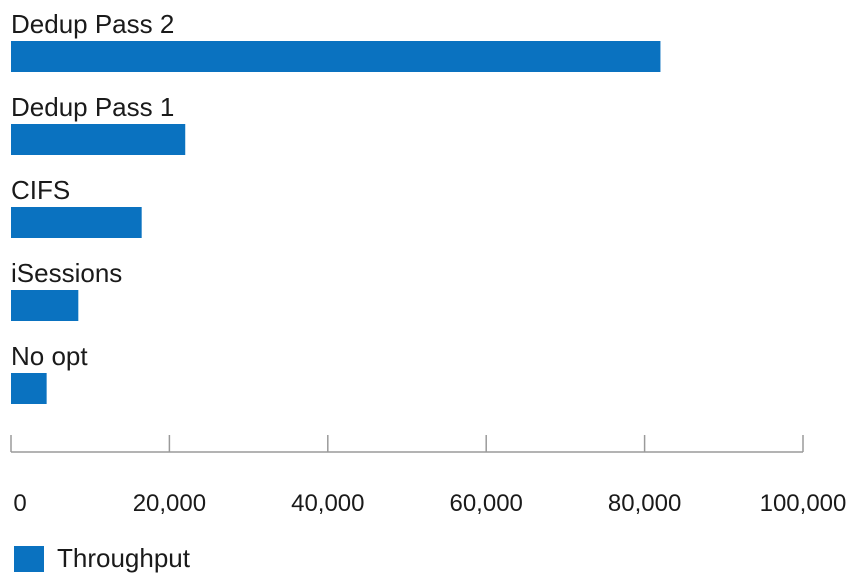  I want to click on legend-swatch-throughput, so click(29, 559).